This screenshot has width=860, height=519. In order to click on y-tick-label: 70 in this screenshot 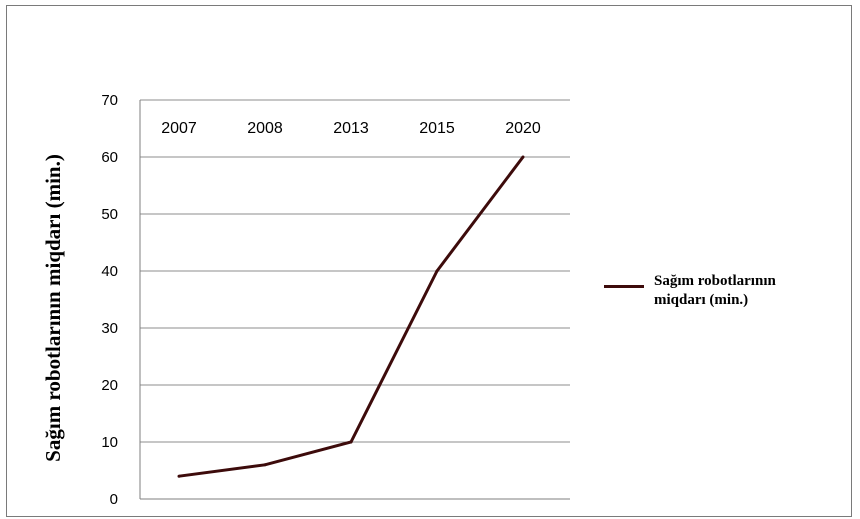, I will do `click(109, 100)`.